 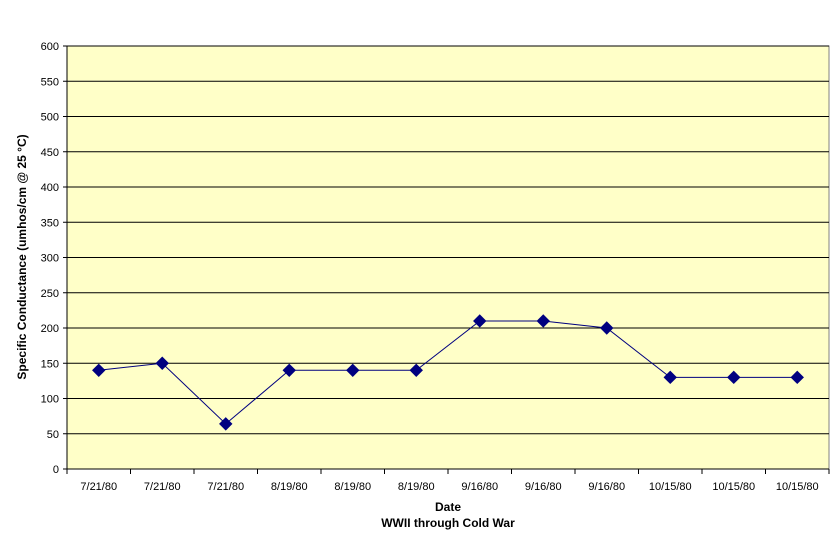 What do you see at coordinates (448, 507) in the screenshot?
I see `x-axis-label: Date` at bounding box center [448, 507].